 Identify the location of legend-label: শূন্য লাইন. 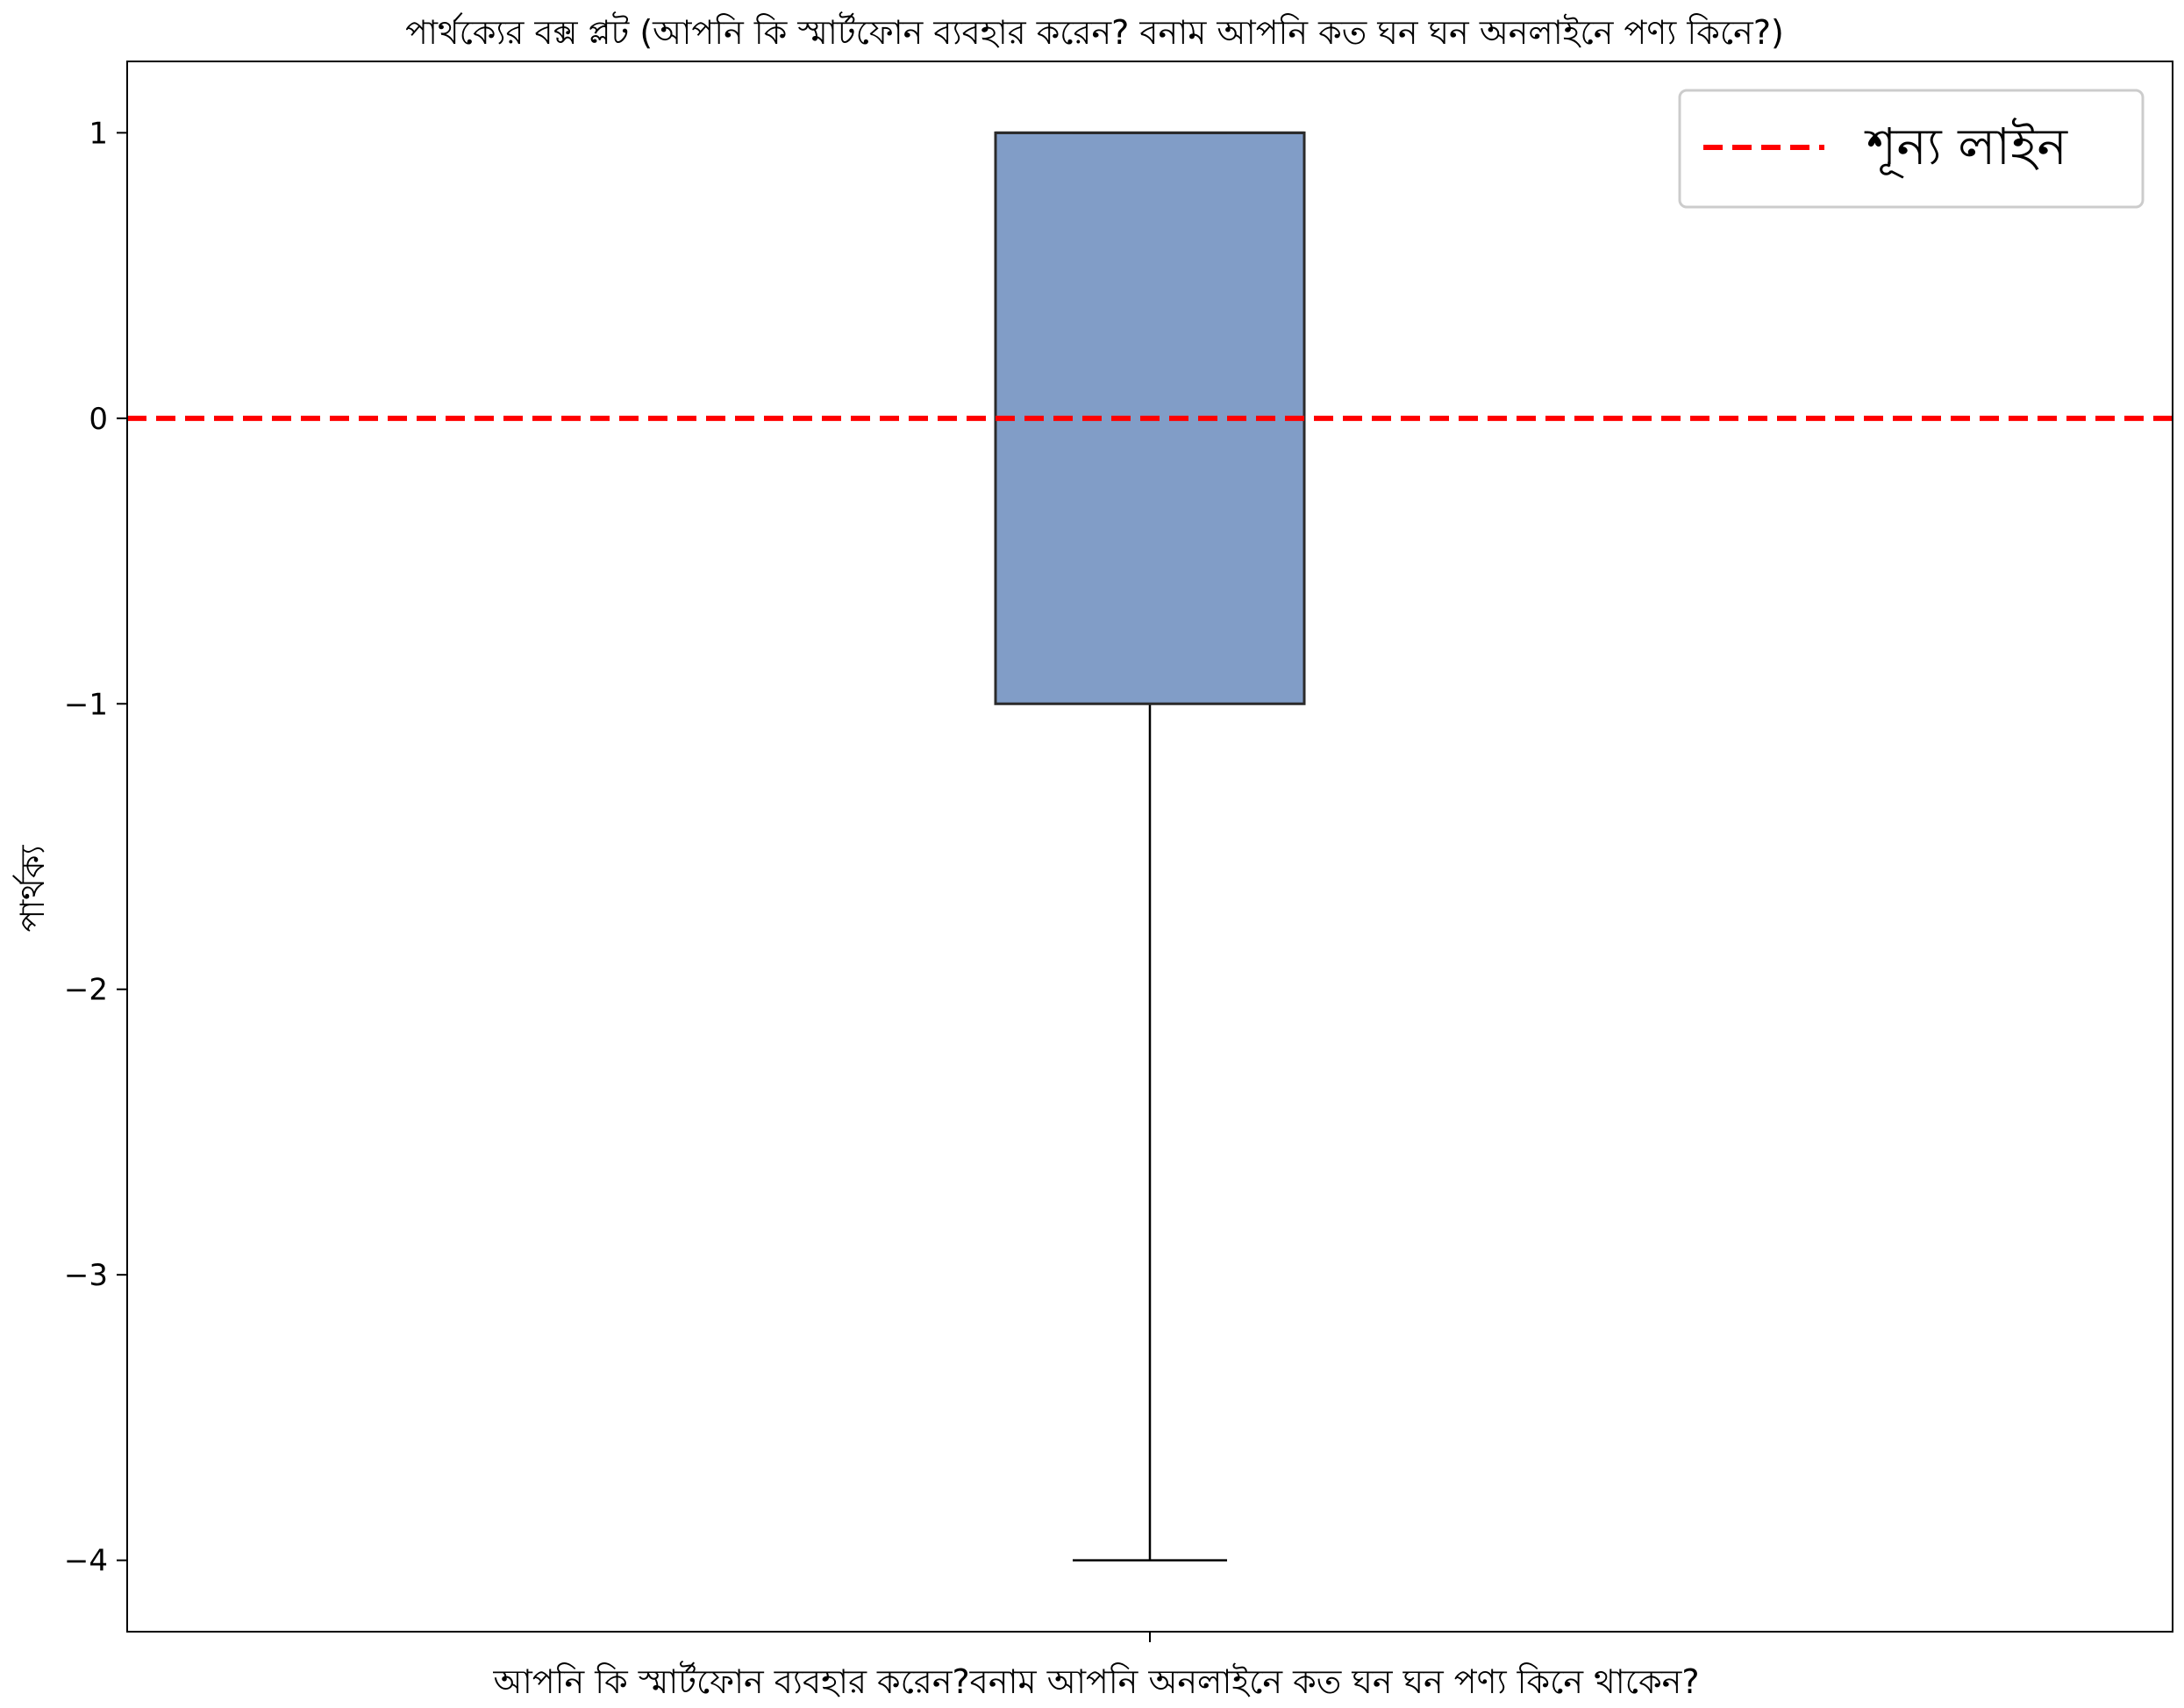
(1966, 147).